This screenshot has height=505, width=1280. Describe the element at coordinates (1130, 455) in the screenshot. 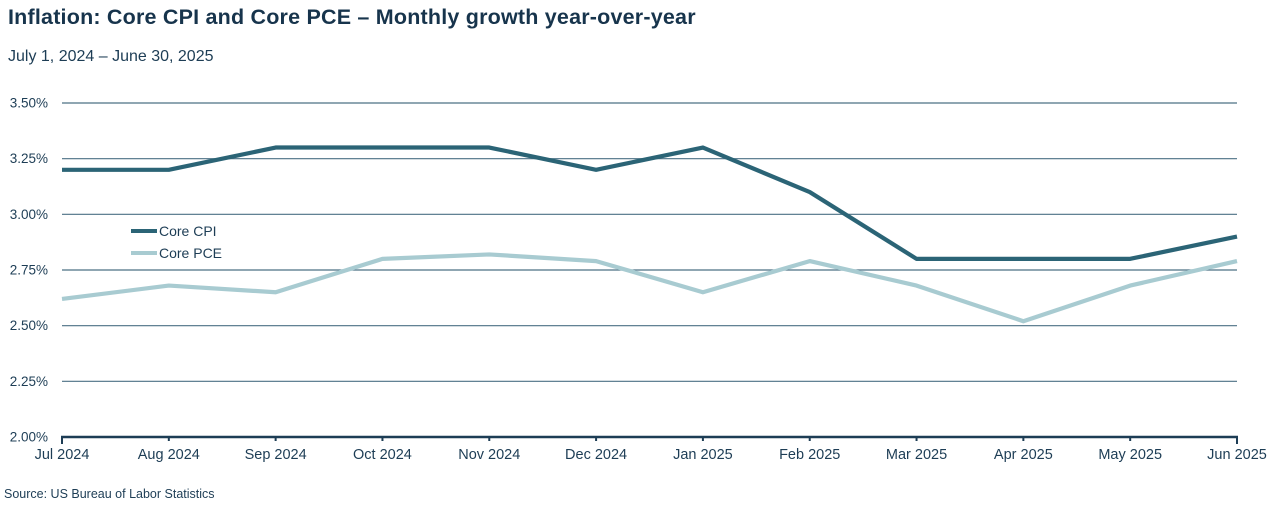

I see `x-tick-label: May 2025` at that location.